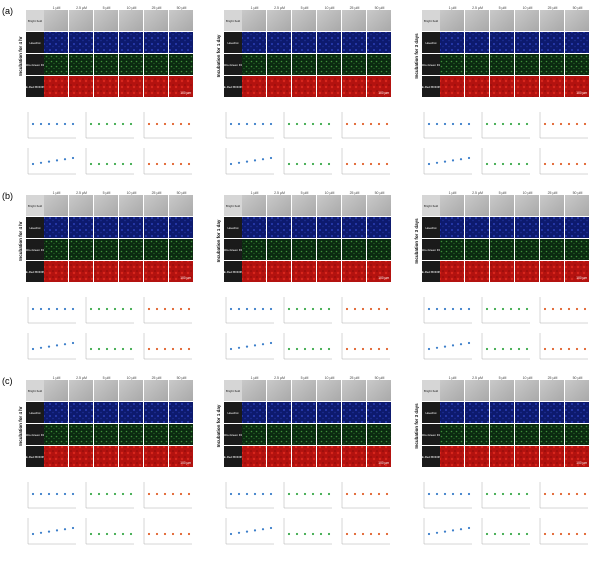 The image size is (595, 562). Describe the element at coordinates (430, 43) in the screenshot. I see `row-label: Hoechst` at that location.